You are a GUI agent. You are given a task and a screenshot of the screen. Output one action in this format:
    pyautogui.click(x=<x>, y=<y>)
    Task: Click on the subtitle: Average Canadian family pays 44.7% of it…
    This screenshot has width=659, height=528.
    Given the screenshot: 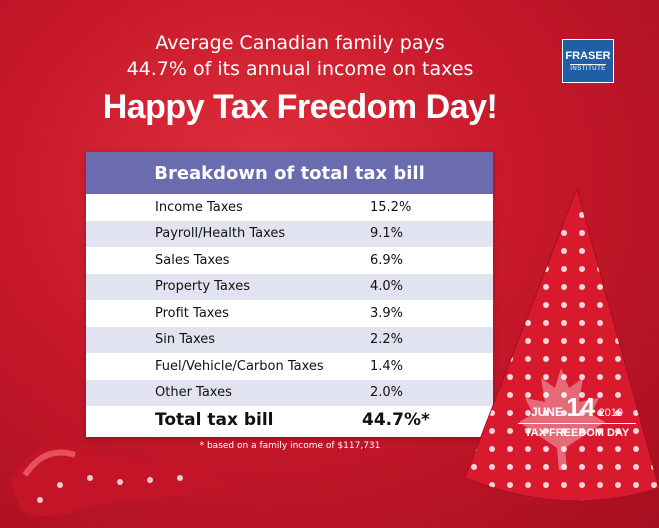 What is the action you would take?
    pyautogui.click(x=300, y=56)
    